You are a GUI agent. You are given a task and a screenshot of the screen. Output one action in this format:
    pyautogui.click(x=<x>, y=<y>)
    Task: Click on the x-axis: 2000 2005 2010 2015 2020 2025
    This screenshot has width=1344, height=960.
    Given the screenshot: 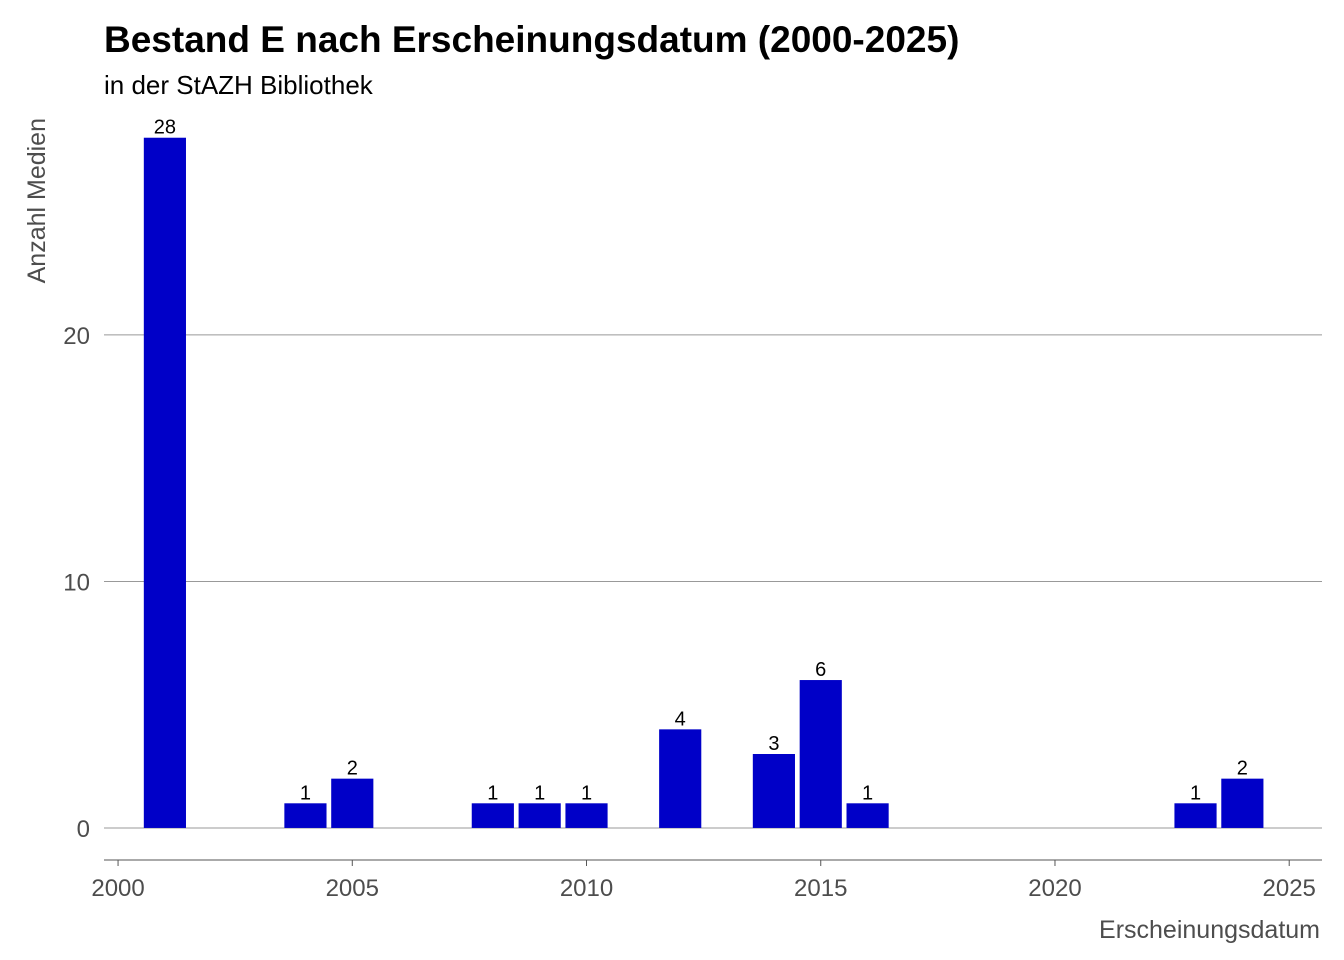 What is the action you would take?
    pyautogui.click(x=706, y=880)
    